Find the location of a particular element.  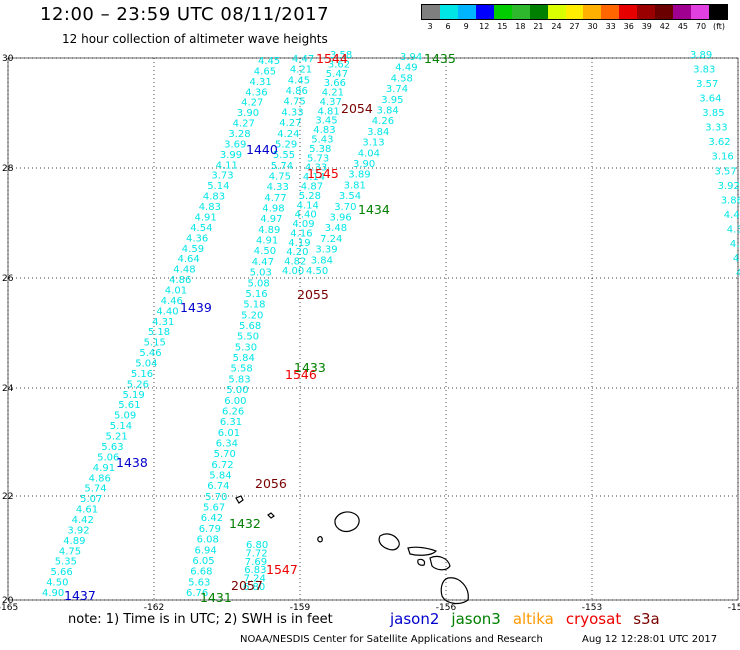

pass-time-label: 2056 is located at coordinates (271, 483).